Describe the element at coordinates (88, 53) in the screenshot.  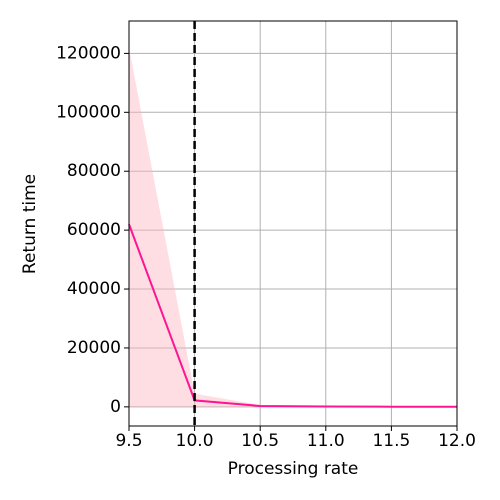
I see `y-tick-label: 120000` at that location.